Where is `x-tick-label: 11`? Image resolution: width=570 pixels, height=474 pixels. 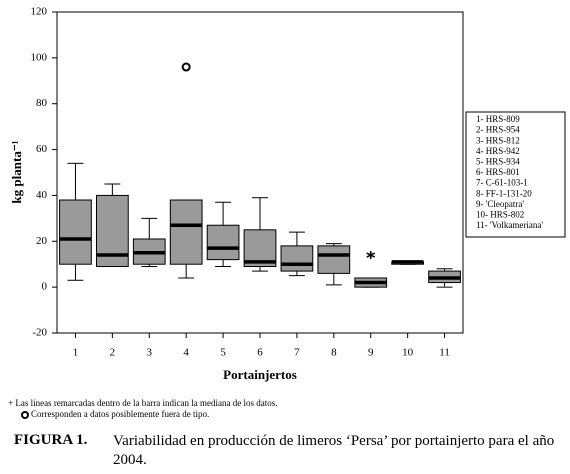
x-tick-label: 11 is located at coordinates (444, 353).